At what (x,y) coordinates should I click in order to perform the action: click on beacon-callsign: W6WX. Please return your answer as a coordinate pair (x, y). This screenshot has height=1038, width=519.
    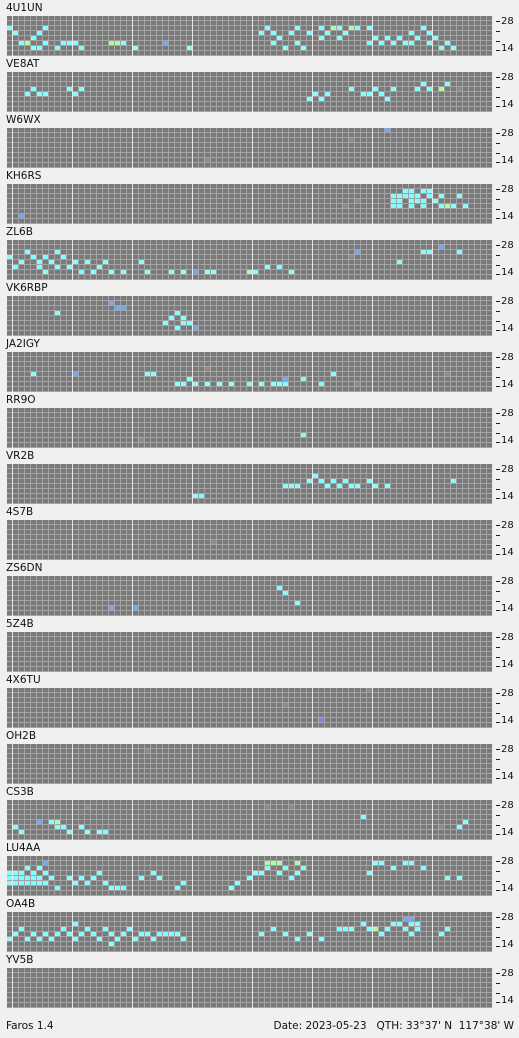
    Looking at the image, I should click on (23, 120).